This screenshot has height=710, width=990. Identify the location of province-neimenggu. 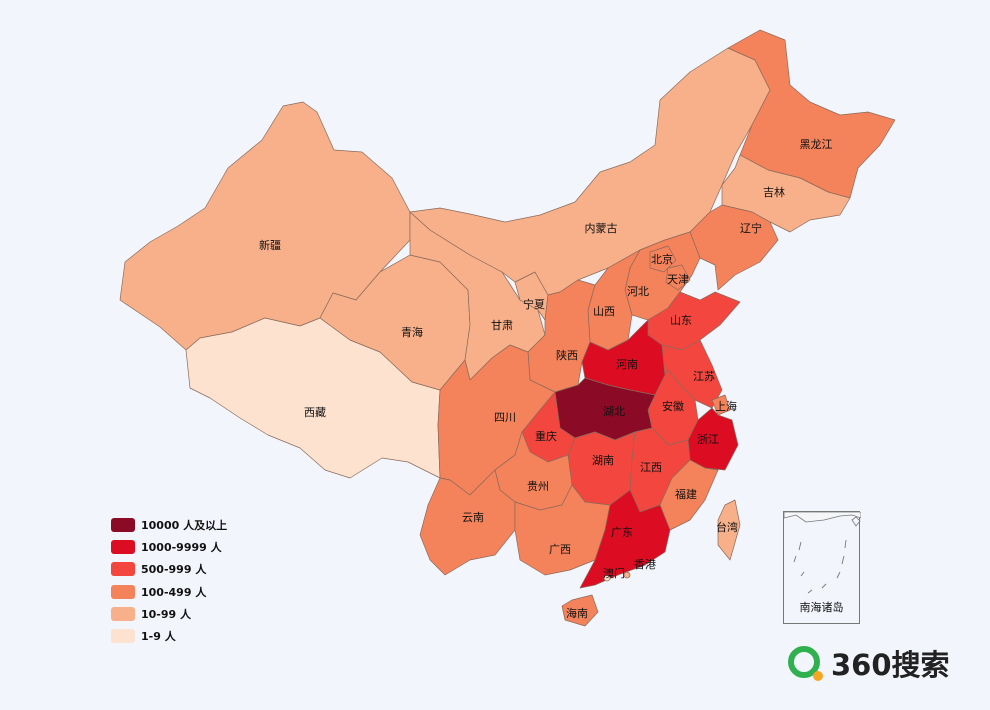
(590, 171).